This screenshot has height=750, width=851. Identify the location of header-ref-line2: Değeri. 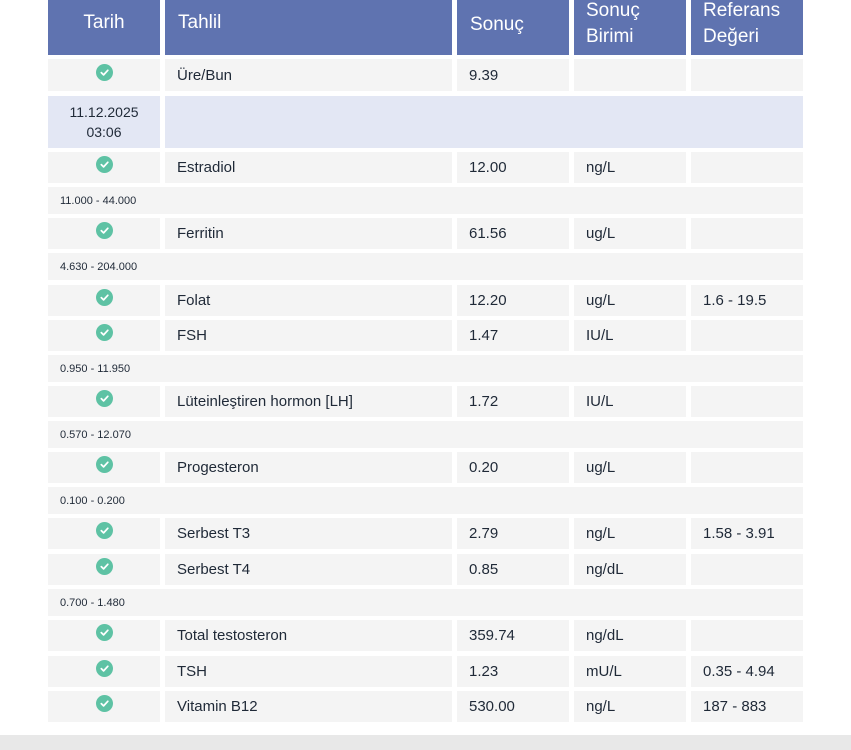
(731, 36).